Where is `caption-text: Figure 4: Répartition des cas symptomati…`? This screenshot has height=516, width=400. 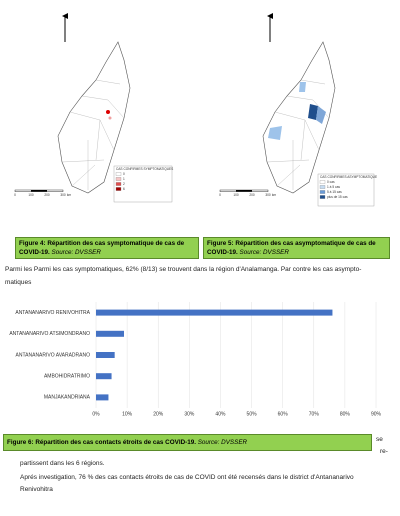
caption-text: Figure 4: Répartition des cas symptomati… is located at coordinates (102, 248).